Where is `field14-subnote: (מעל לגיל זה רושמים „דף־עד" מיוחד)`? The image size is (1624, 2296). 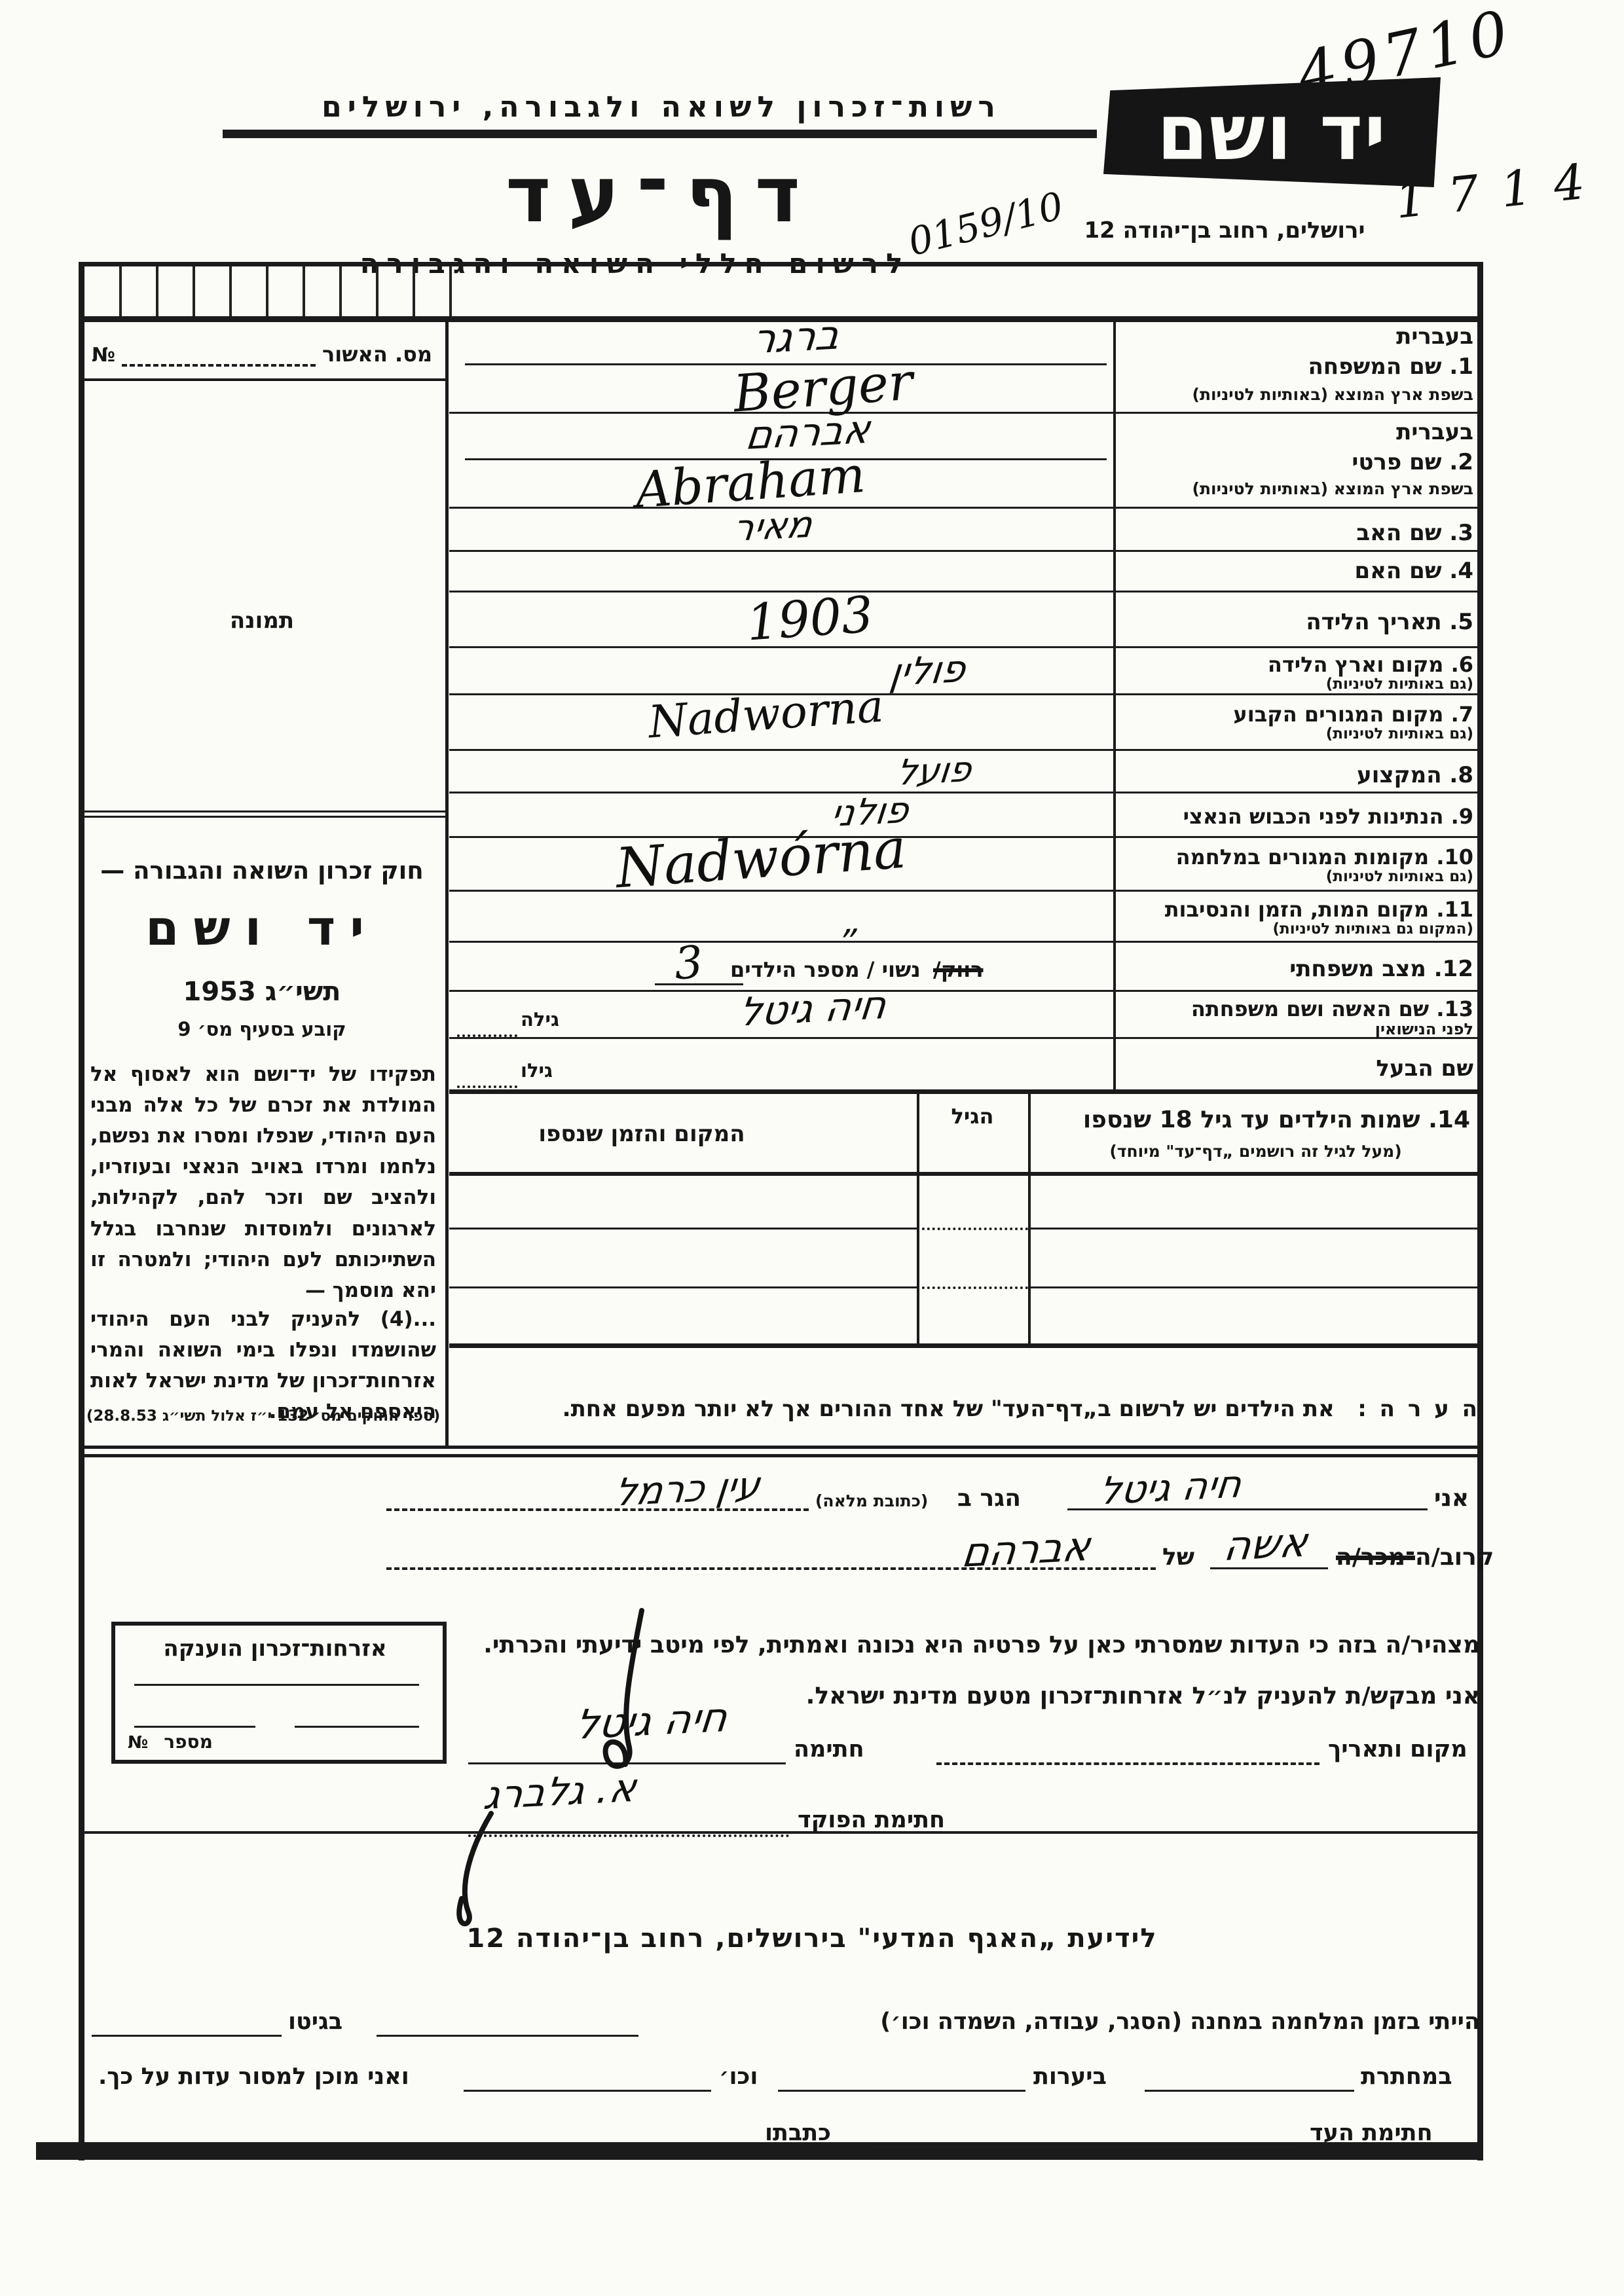
field14-subnote: (מעל לגיל זה רושמים „דף־עד" מיוחד) is located at coordinates (1255, 1151).